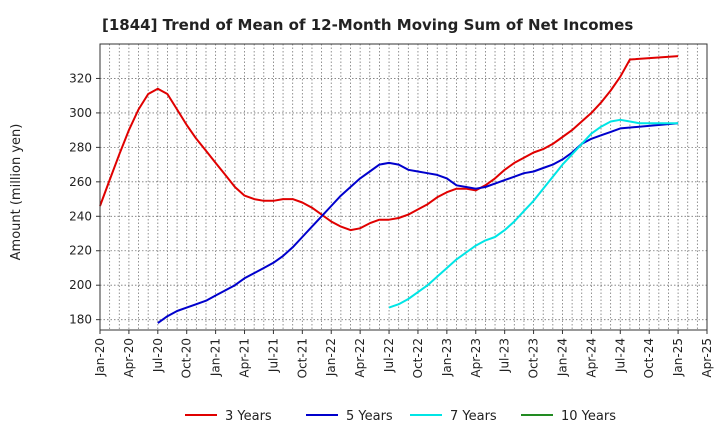  I want to click on y-tick-label: 200, so click(80, 285).